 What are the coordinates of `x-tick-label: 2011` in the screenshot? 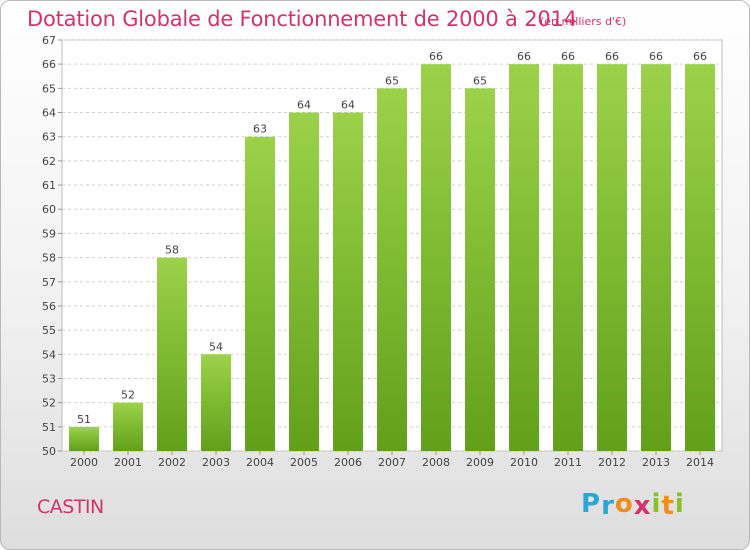 It's located at (568, 462).